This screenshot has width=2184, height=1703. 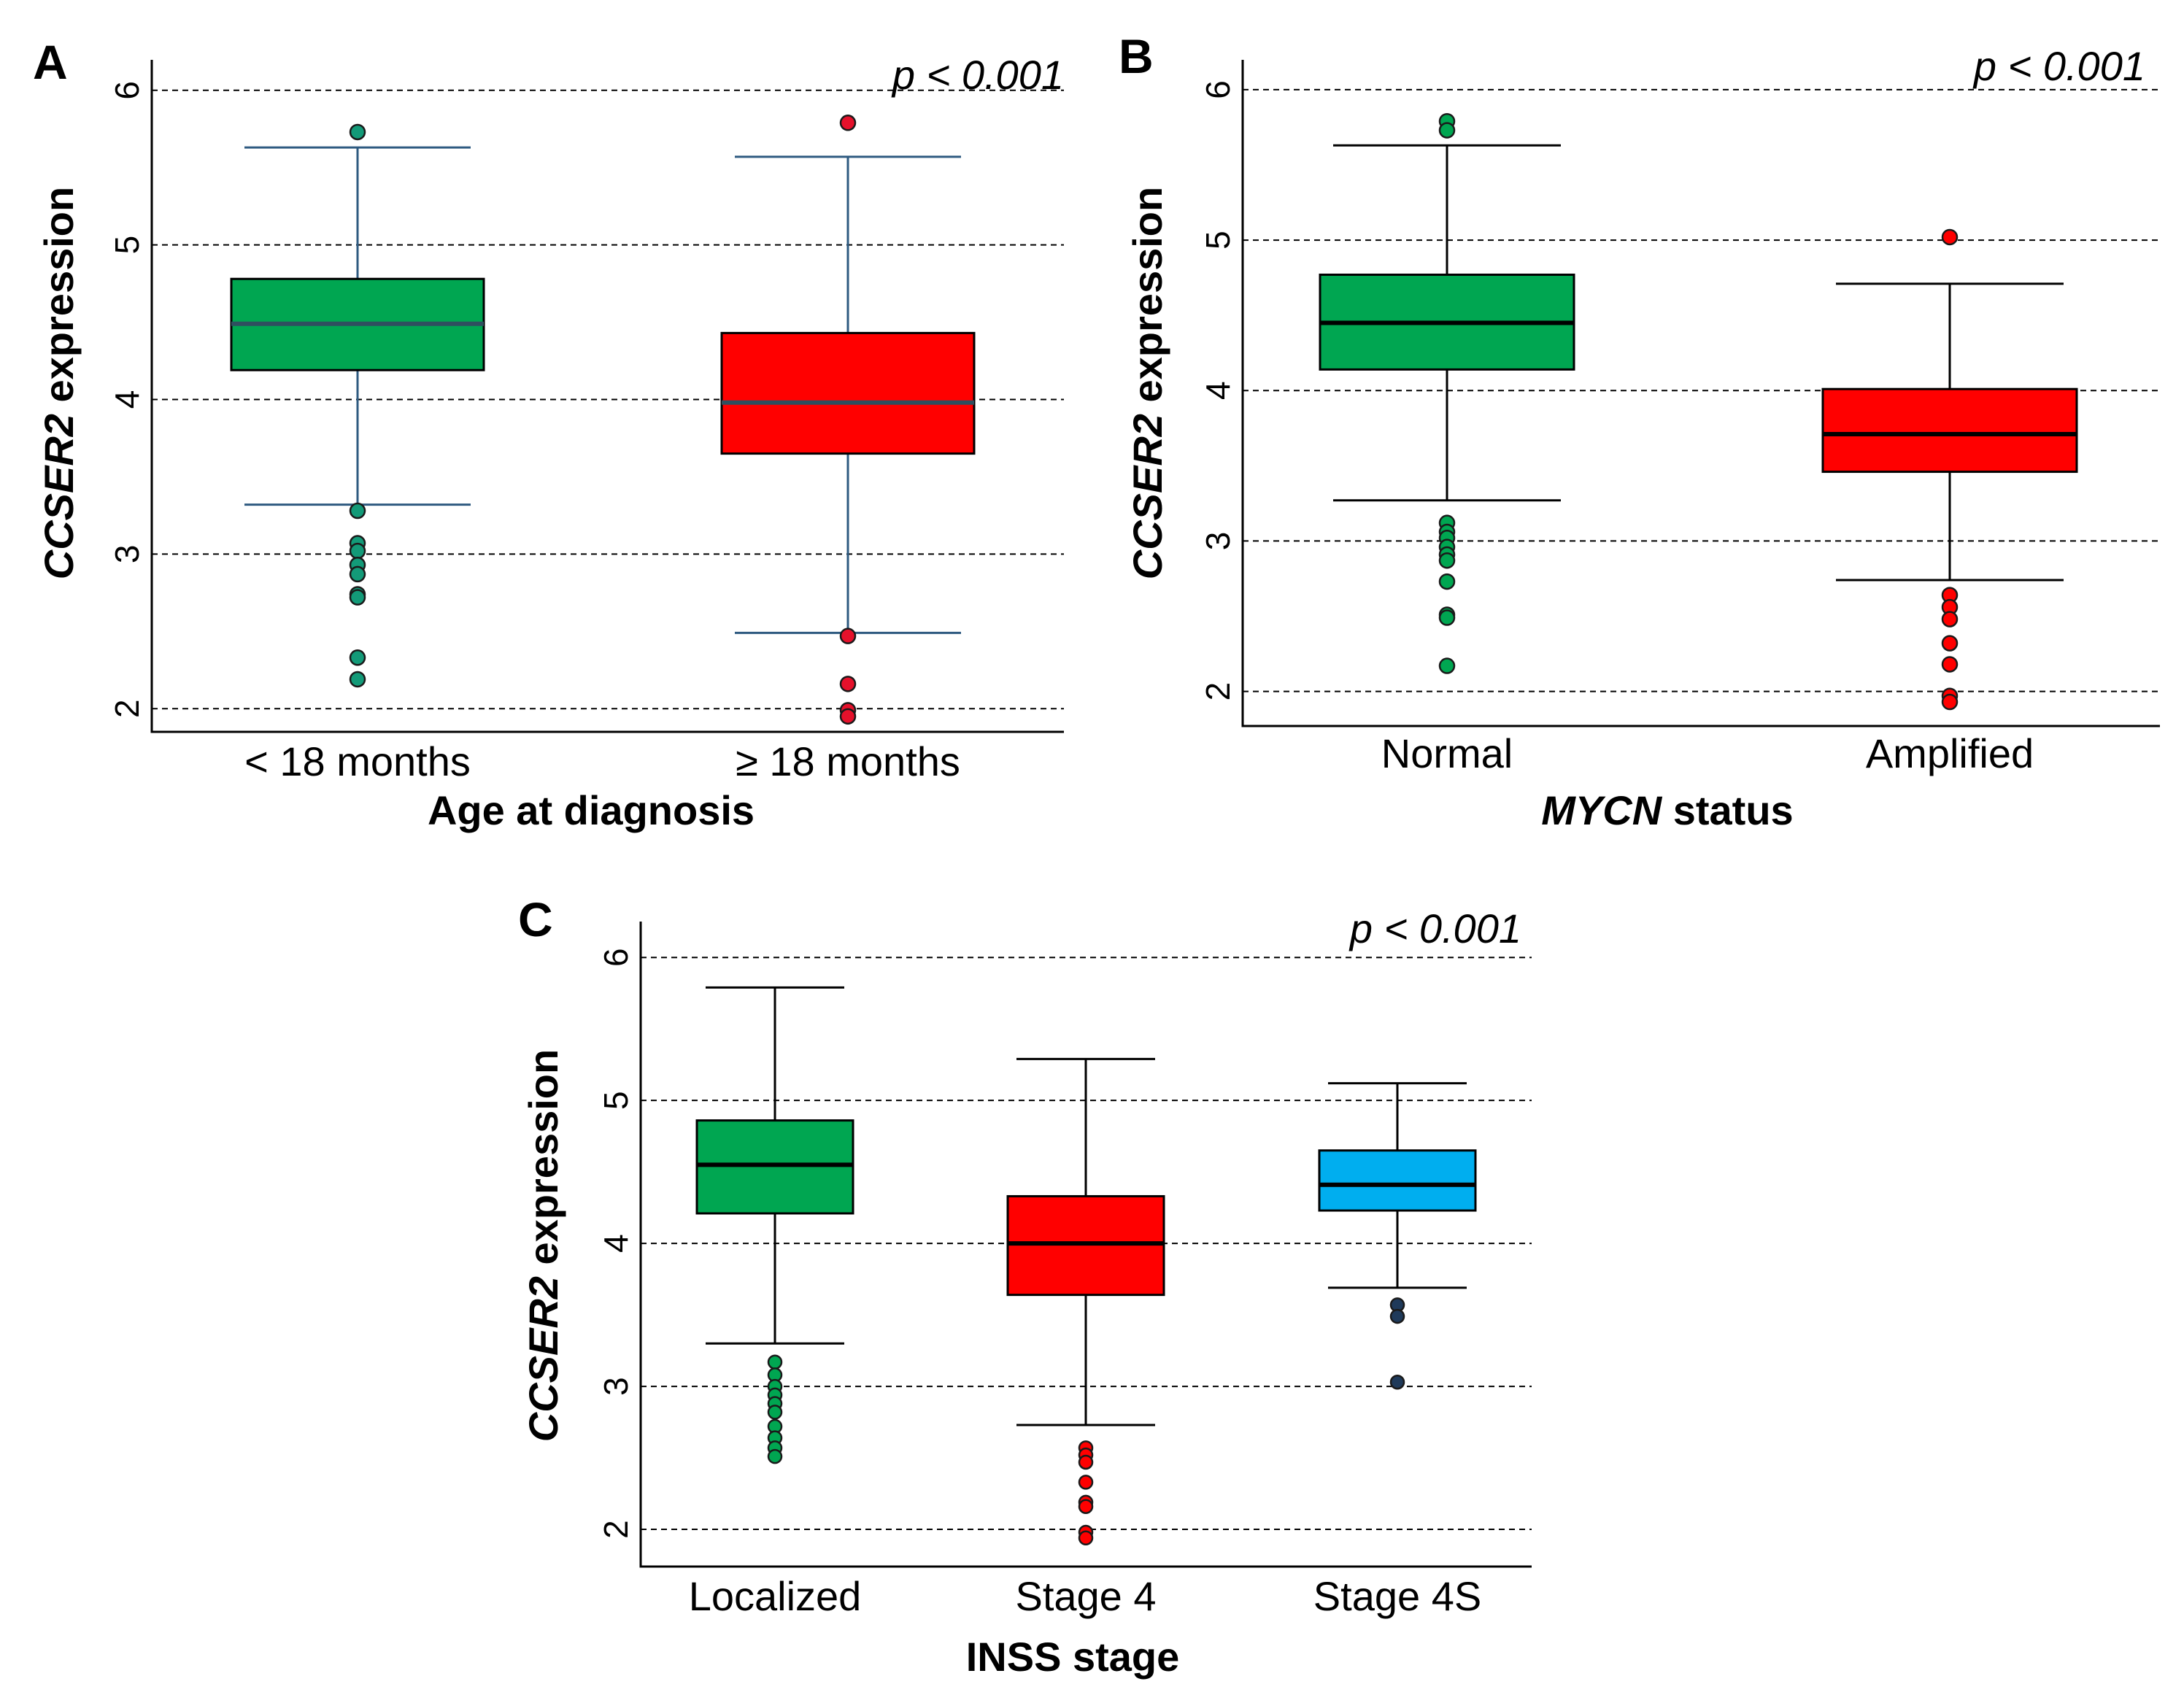 I want to click on x-axis-label-rest: INSS stage, so click(x=1073, y=1657).